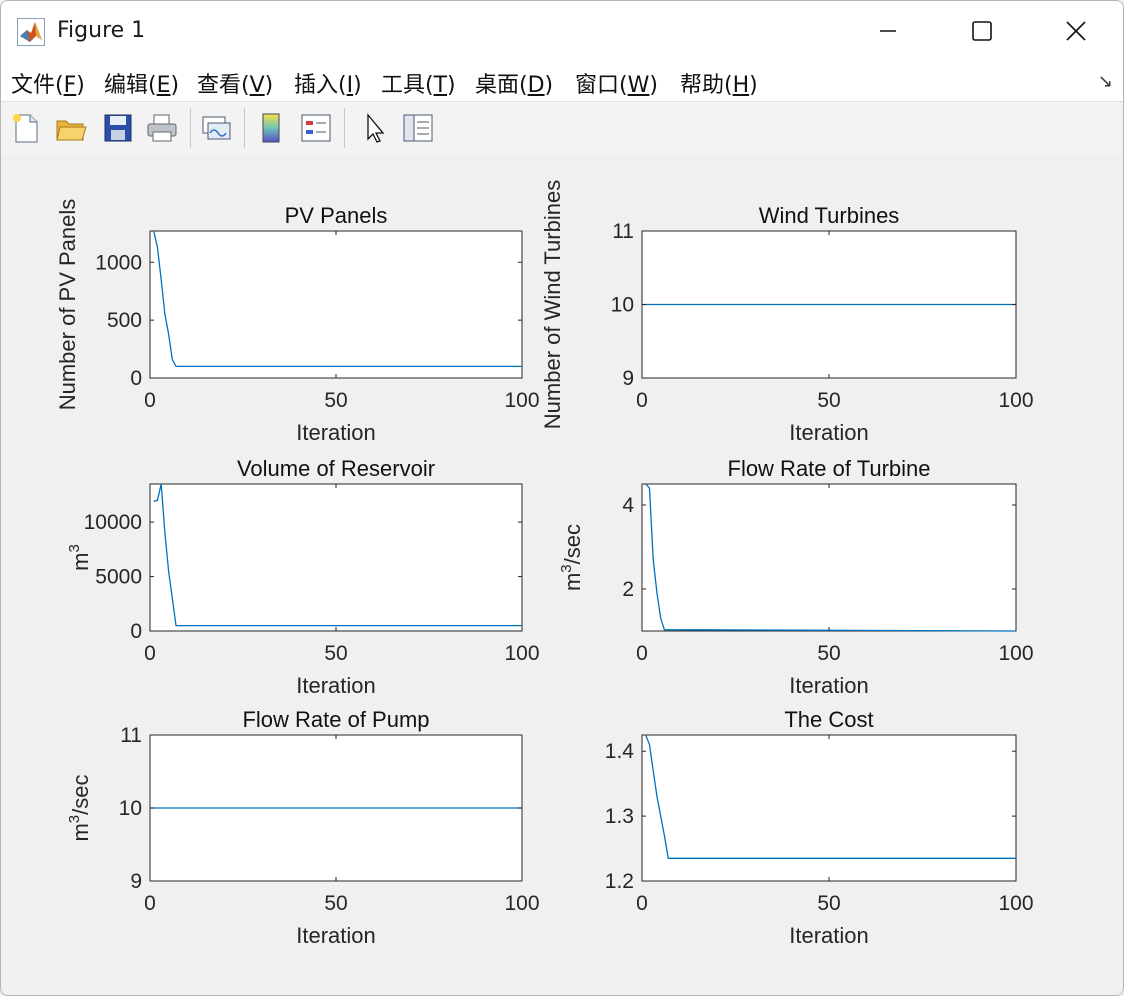  Describe the element at coordinates (620, 751) in the screenshot. I see `y-tick-label: 1.4` at that location.